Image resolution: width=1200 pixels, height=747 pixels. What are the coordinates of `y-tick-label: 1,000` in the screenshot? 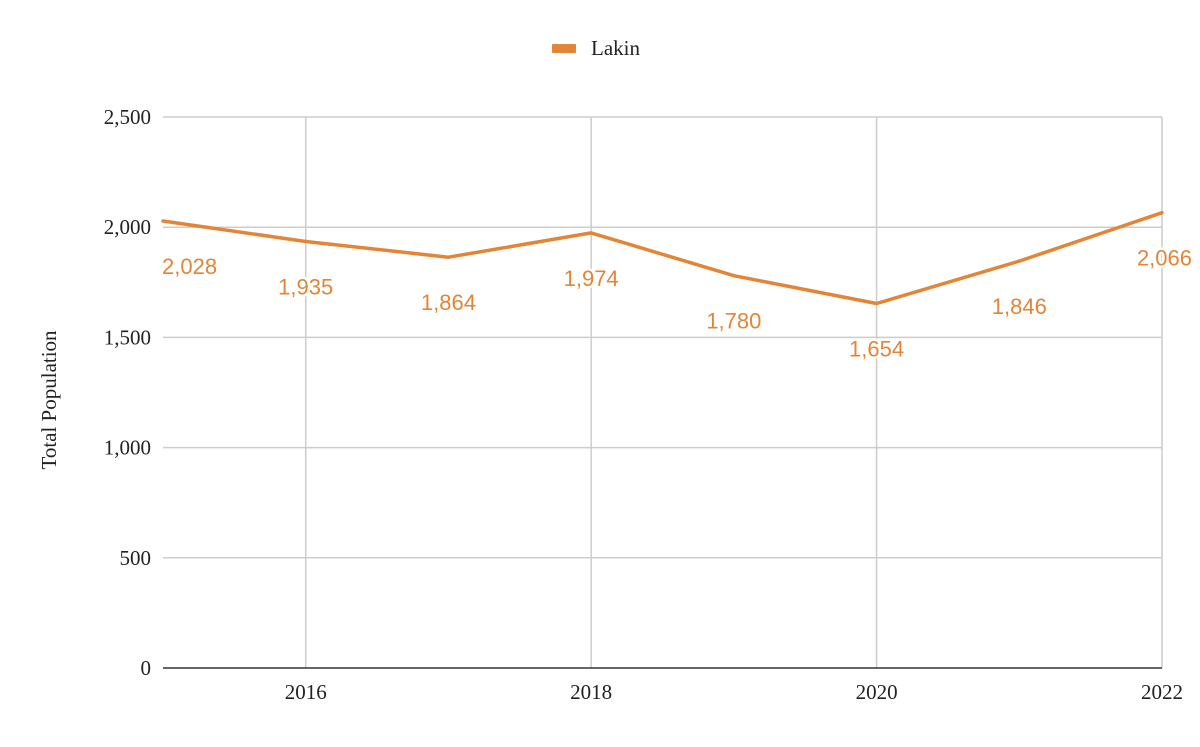 It's located at (127, 448).